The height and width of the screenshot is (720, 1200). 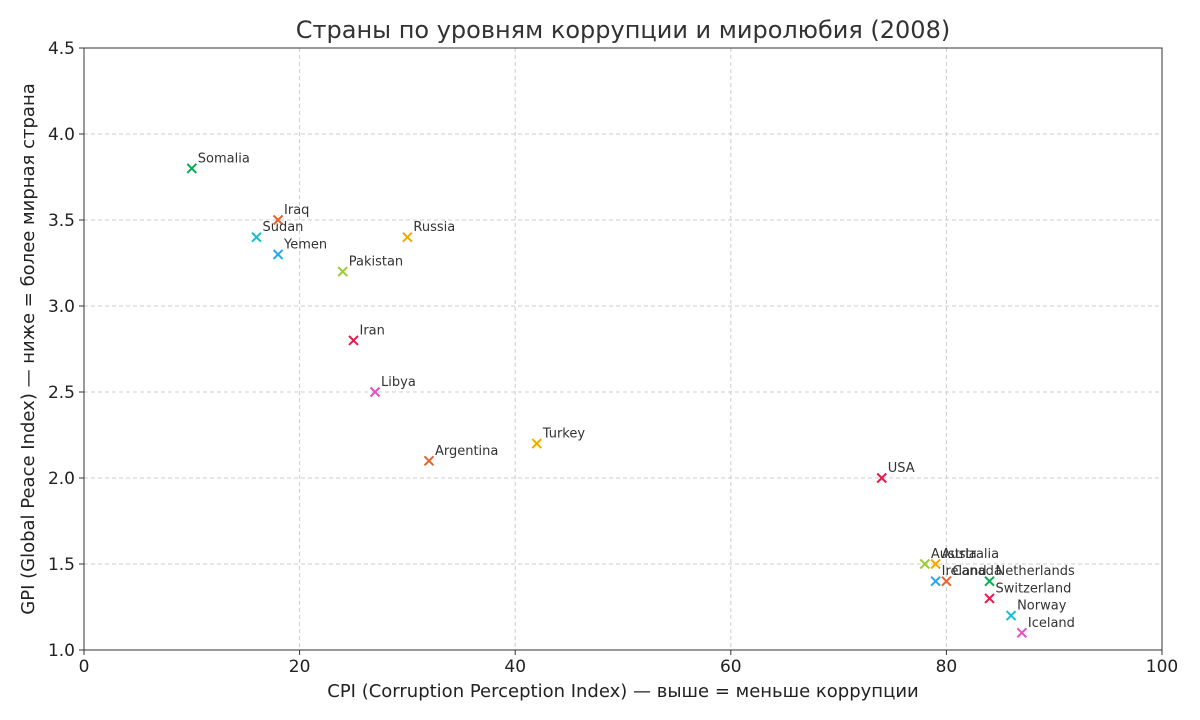 What do you see at coordinates (954, 554) in the screenshot?
I see `point-label: Austria` at bounding box center [954, 554].